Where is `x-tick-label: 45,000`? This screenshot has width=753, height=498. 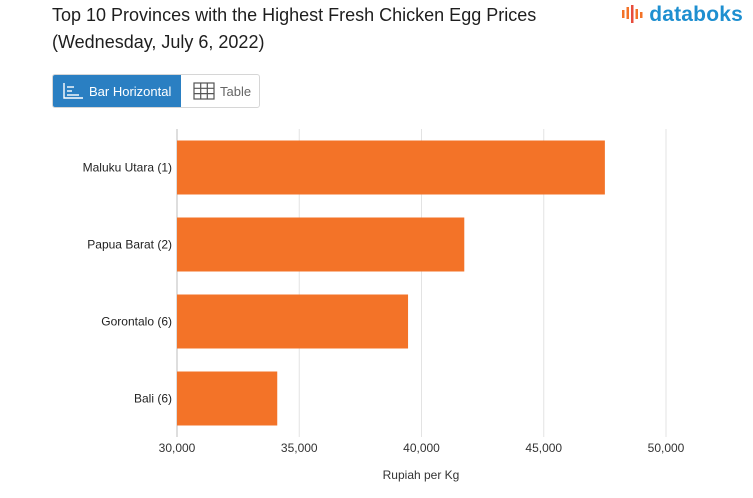
x-tick-label: 45,000 is located at coordinates (543, 448).